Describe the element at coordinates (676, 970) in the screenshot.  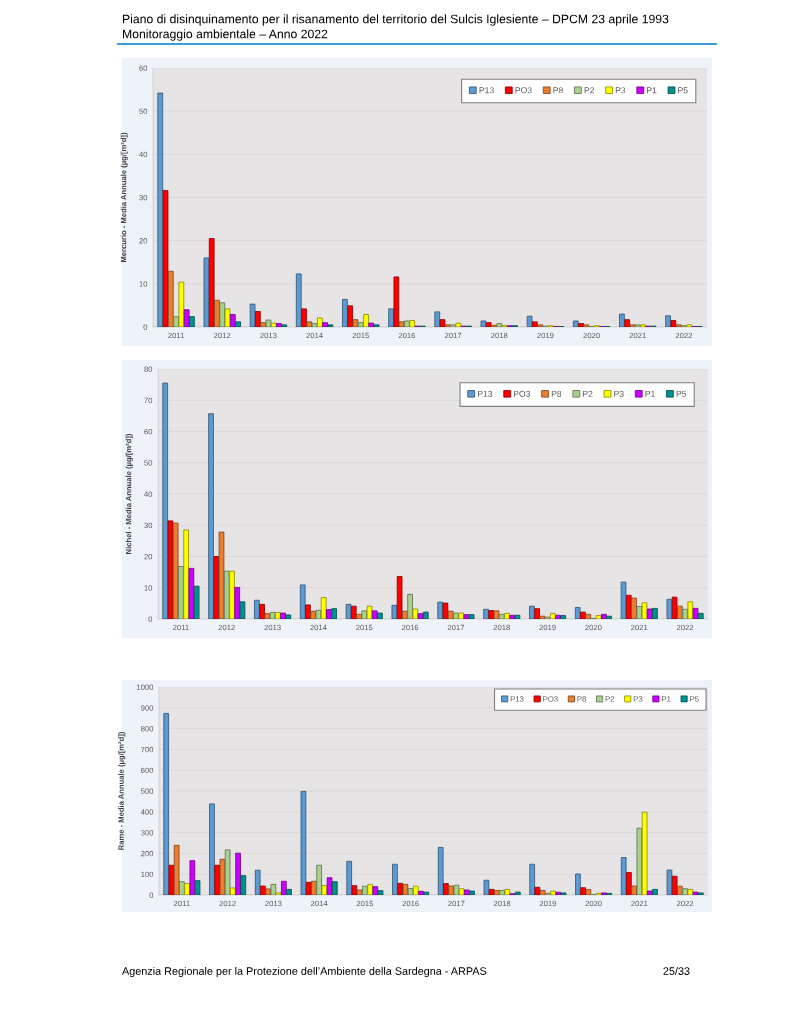
I see `text: 25/33` at that location.